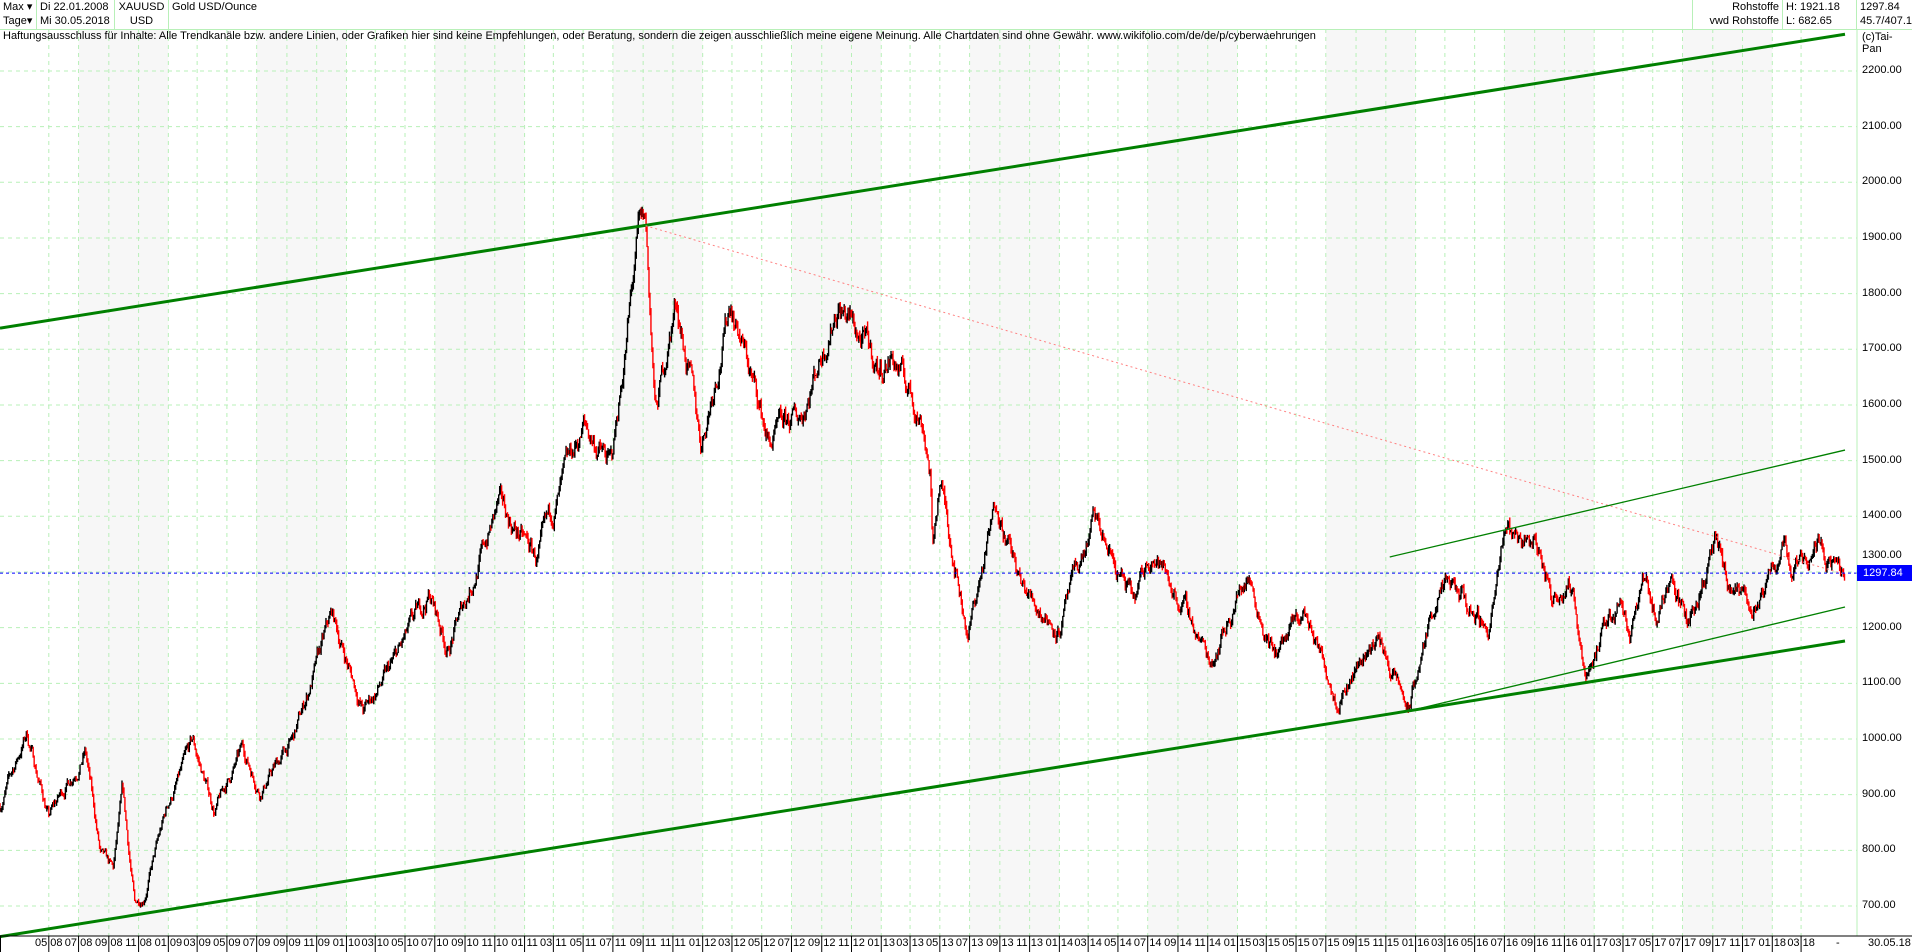 Image resolution: width=1912 pixels, height=952 pixels. Describe the element at coordinates (1879, 905) in the screenshot. I see `y-tick-label: 700.00` at that location.